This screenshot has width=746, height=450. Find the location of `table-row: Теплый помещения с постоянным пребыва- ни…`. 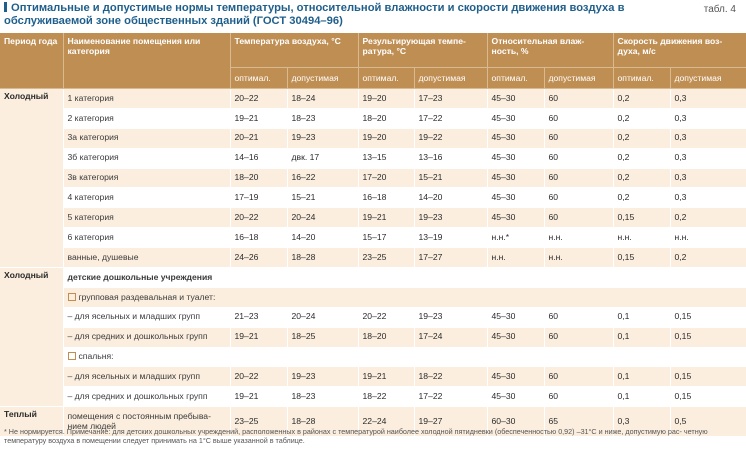

table-row: Теплый помещения с постоянным пребыва- ни… is located at coordinates (373, 422).